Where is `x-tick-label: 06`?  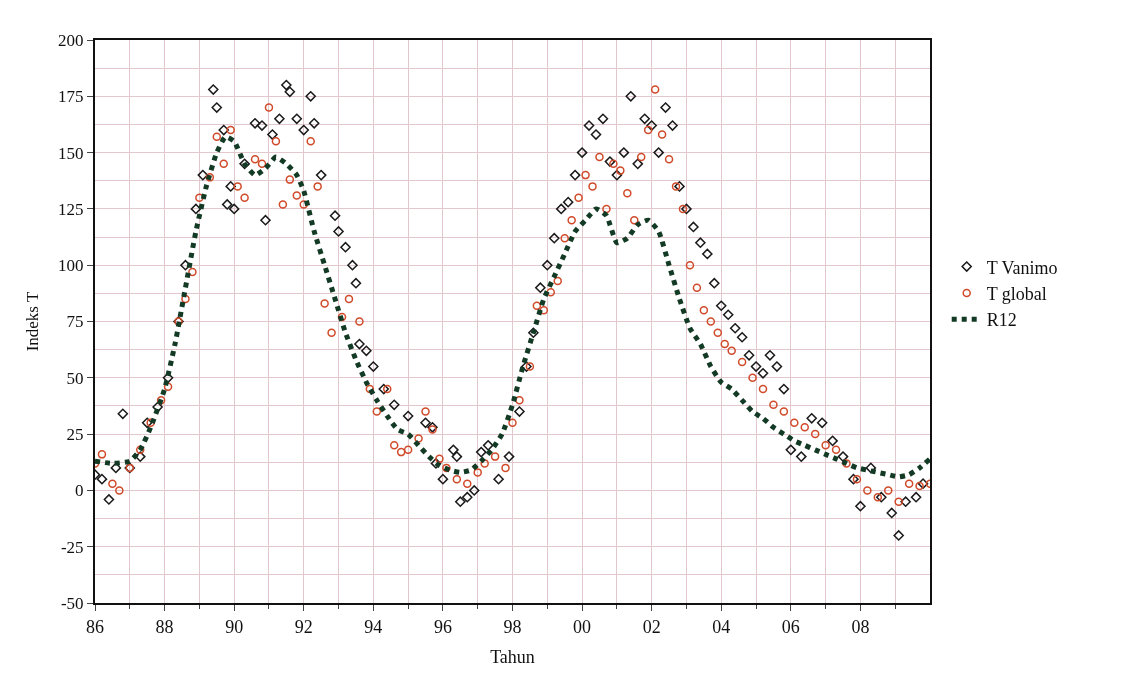
x-tick-label: 06 is located at coordinates (790, 626).